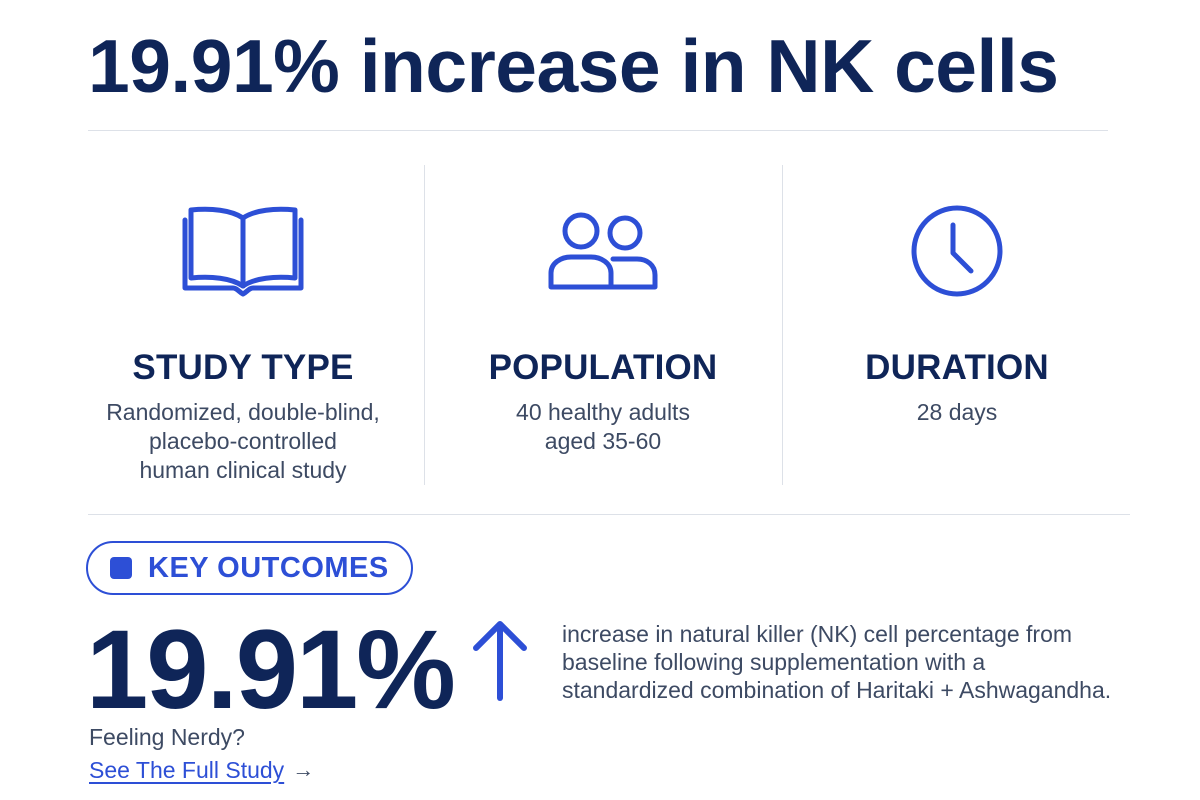 The image size is (1200, 800). I want to click on key-outcomes-label: KEY OUTCOMES, so click(268, 567).